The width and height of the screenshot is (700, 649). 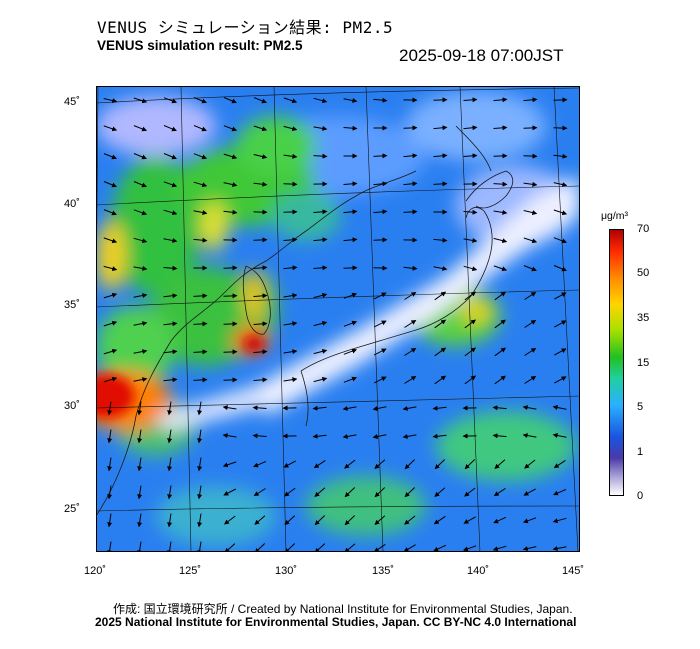 I want to click on colorbar-tick-50: 50, so click(x=643, y=273).